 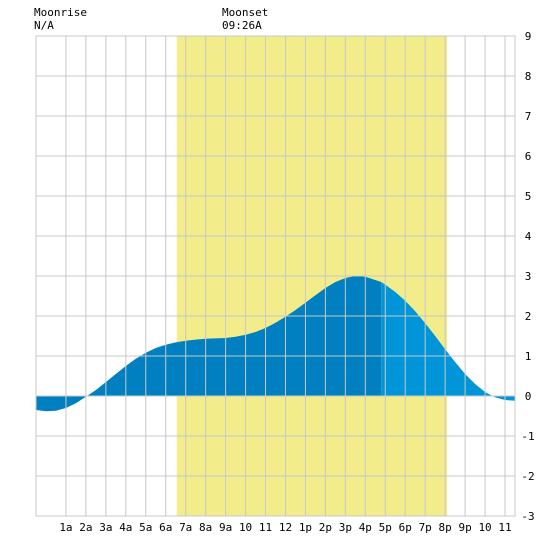 What do you see at coordinates (528, 76) in the screenshot?
I see `y-tick-label: 8` at bounding box center [528, 76].